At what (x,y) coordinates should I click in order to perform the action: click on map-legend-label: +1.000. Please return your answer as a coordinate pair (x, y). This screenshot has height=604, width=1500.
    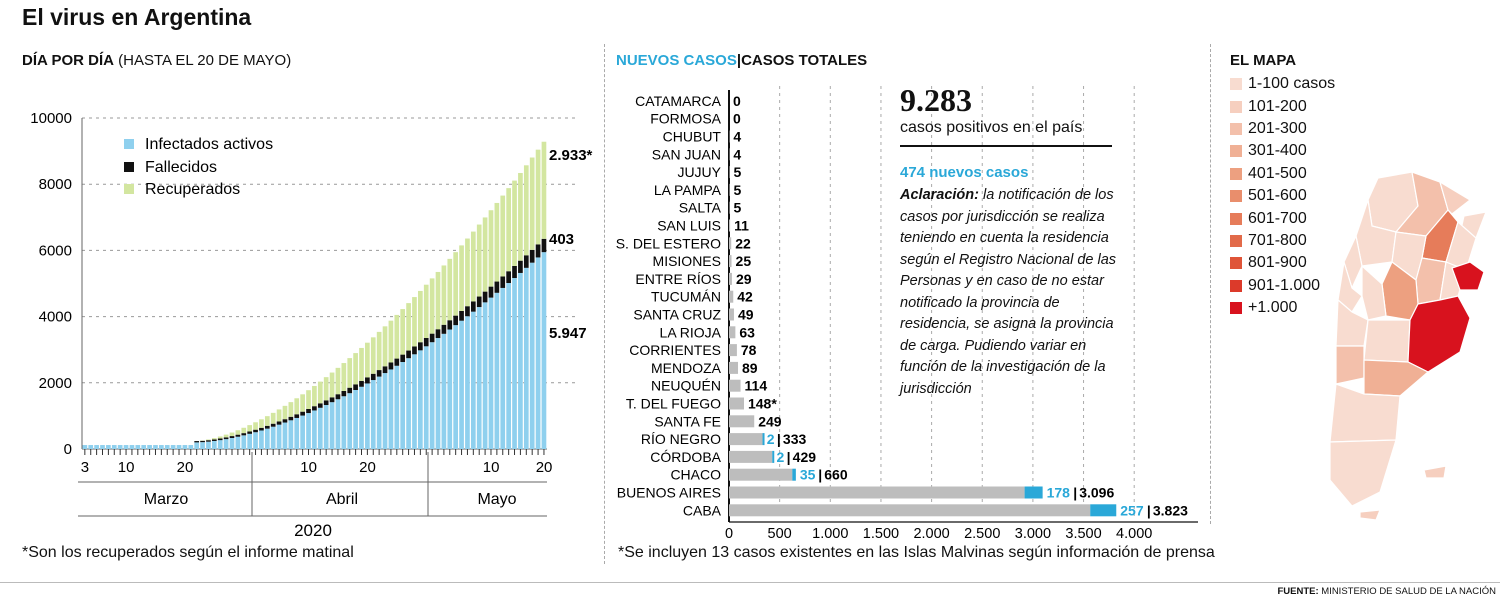
    Looking at the image, I should click on (1273, 308).